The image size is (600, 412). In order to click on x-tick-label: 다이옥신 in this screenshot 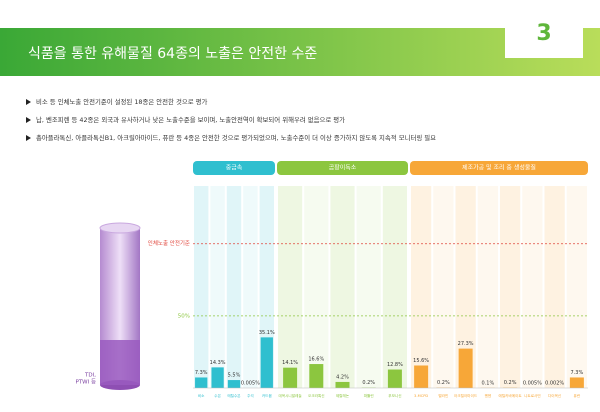, I will do `click(554, 395)`.